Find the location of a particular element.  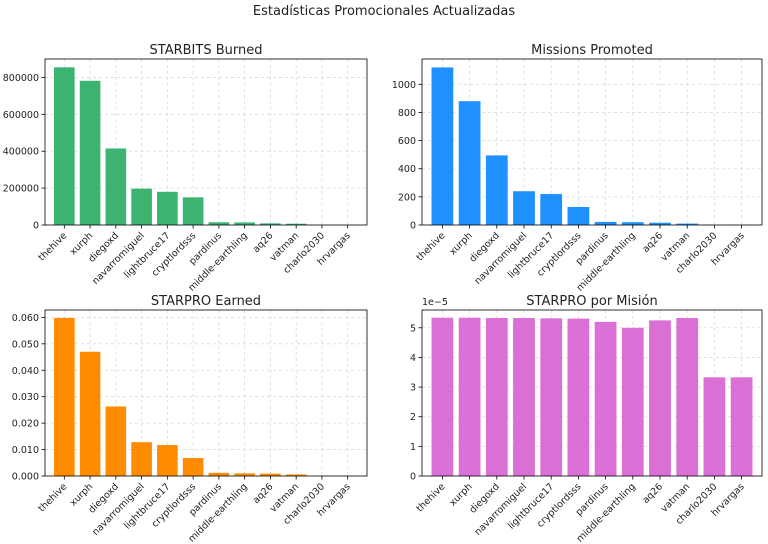

subplot-title: STARPRO Earned is located at coordinates (206, 301).